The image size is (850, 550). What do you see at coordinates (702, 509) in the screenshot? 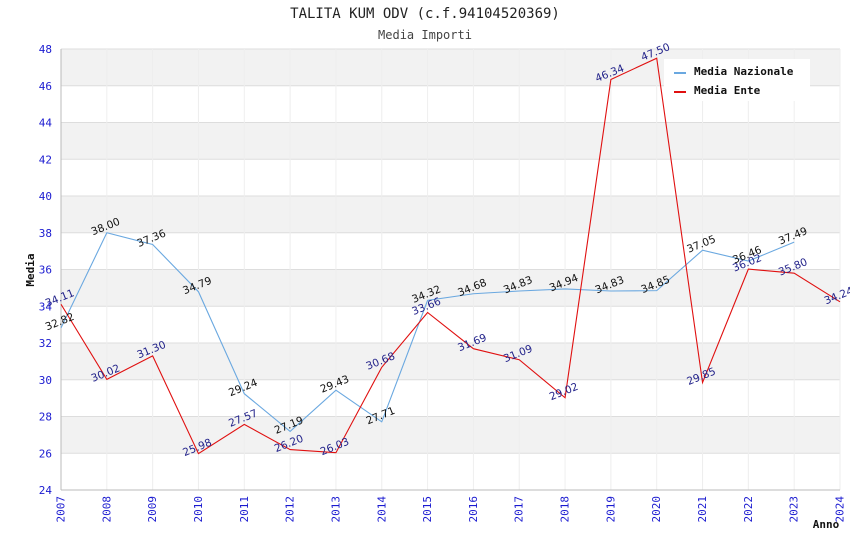
I see `x-tick-label: 2021` at bounding box center [702, 509].